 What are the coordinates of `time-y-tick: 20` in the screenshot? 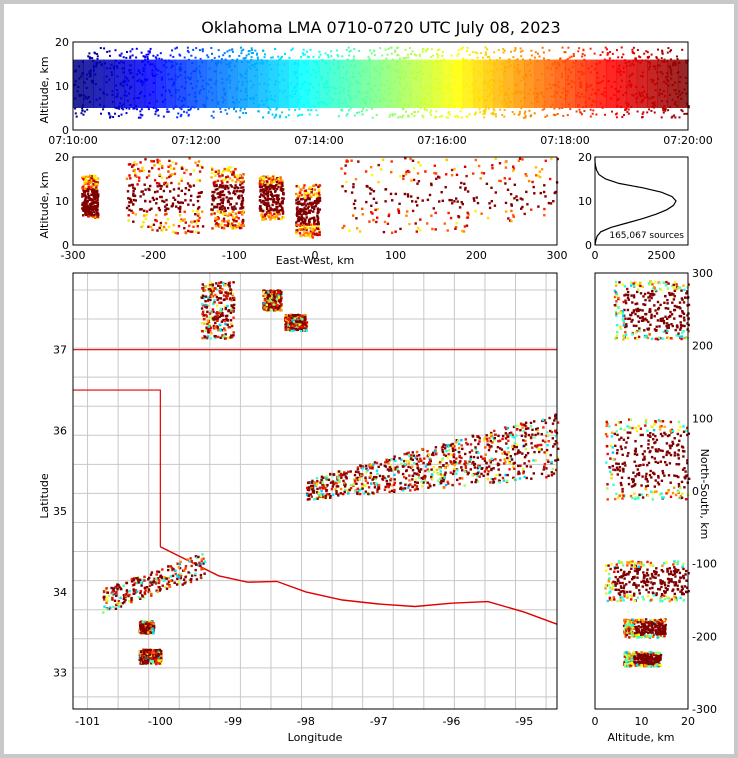 It's located at (62, 42).